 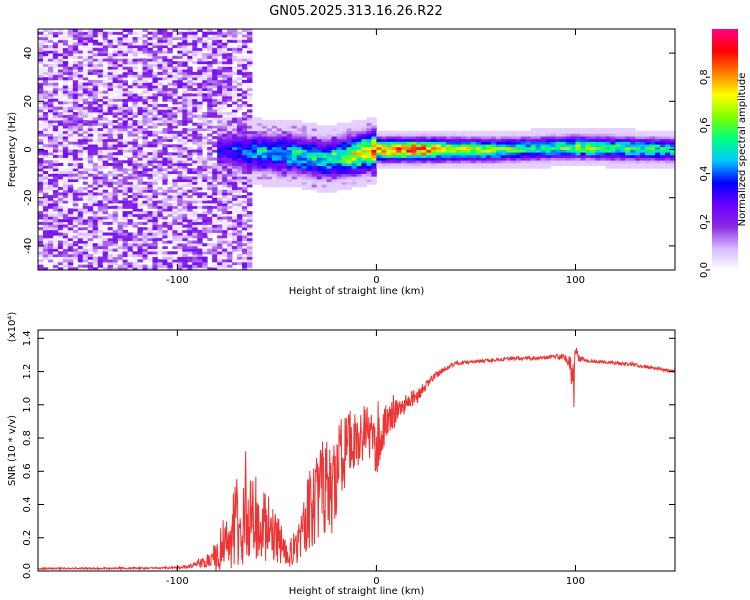 What do you see at coordinates (27, 471) in the screenshot?
I see `y-tick-label: 0.6` at bounding box center [27, 471].